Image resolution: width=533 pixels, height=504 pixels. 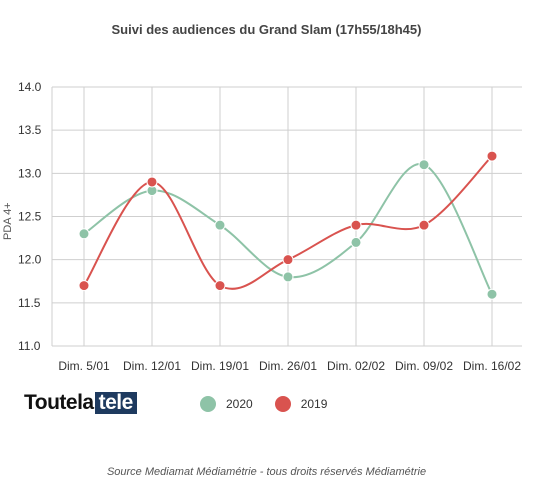 I want to click on x-tick-label: Dim. 19/01, so click(x=220, y=366).